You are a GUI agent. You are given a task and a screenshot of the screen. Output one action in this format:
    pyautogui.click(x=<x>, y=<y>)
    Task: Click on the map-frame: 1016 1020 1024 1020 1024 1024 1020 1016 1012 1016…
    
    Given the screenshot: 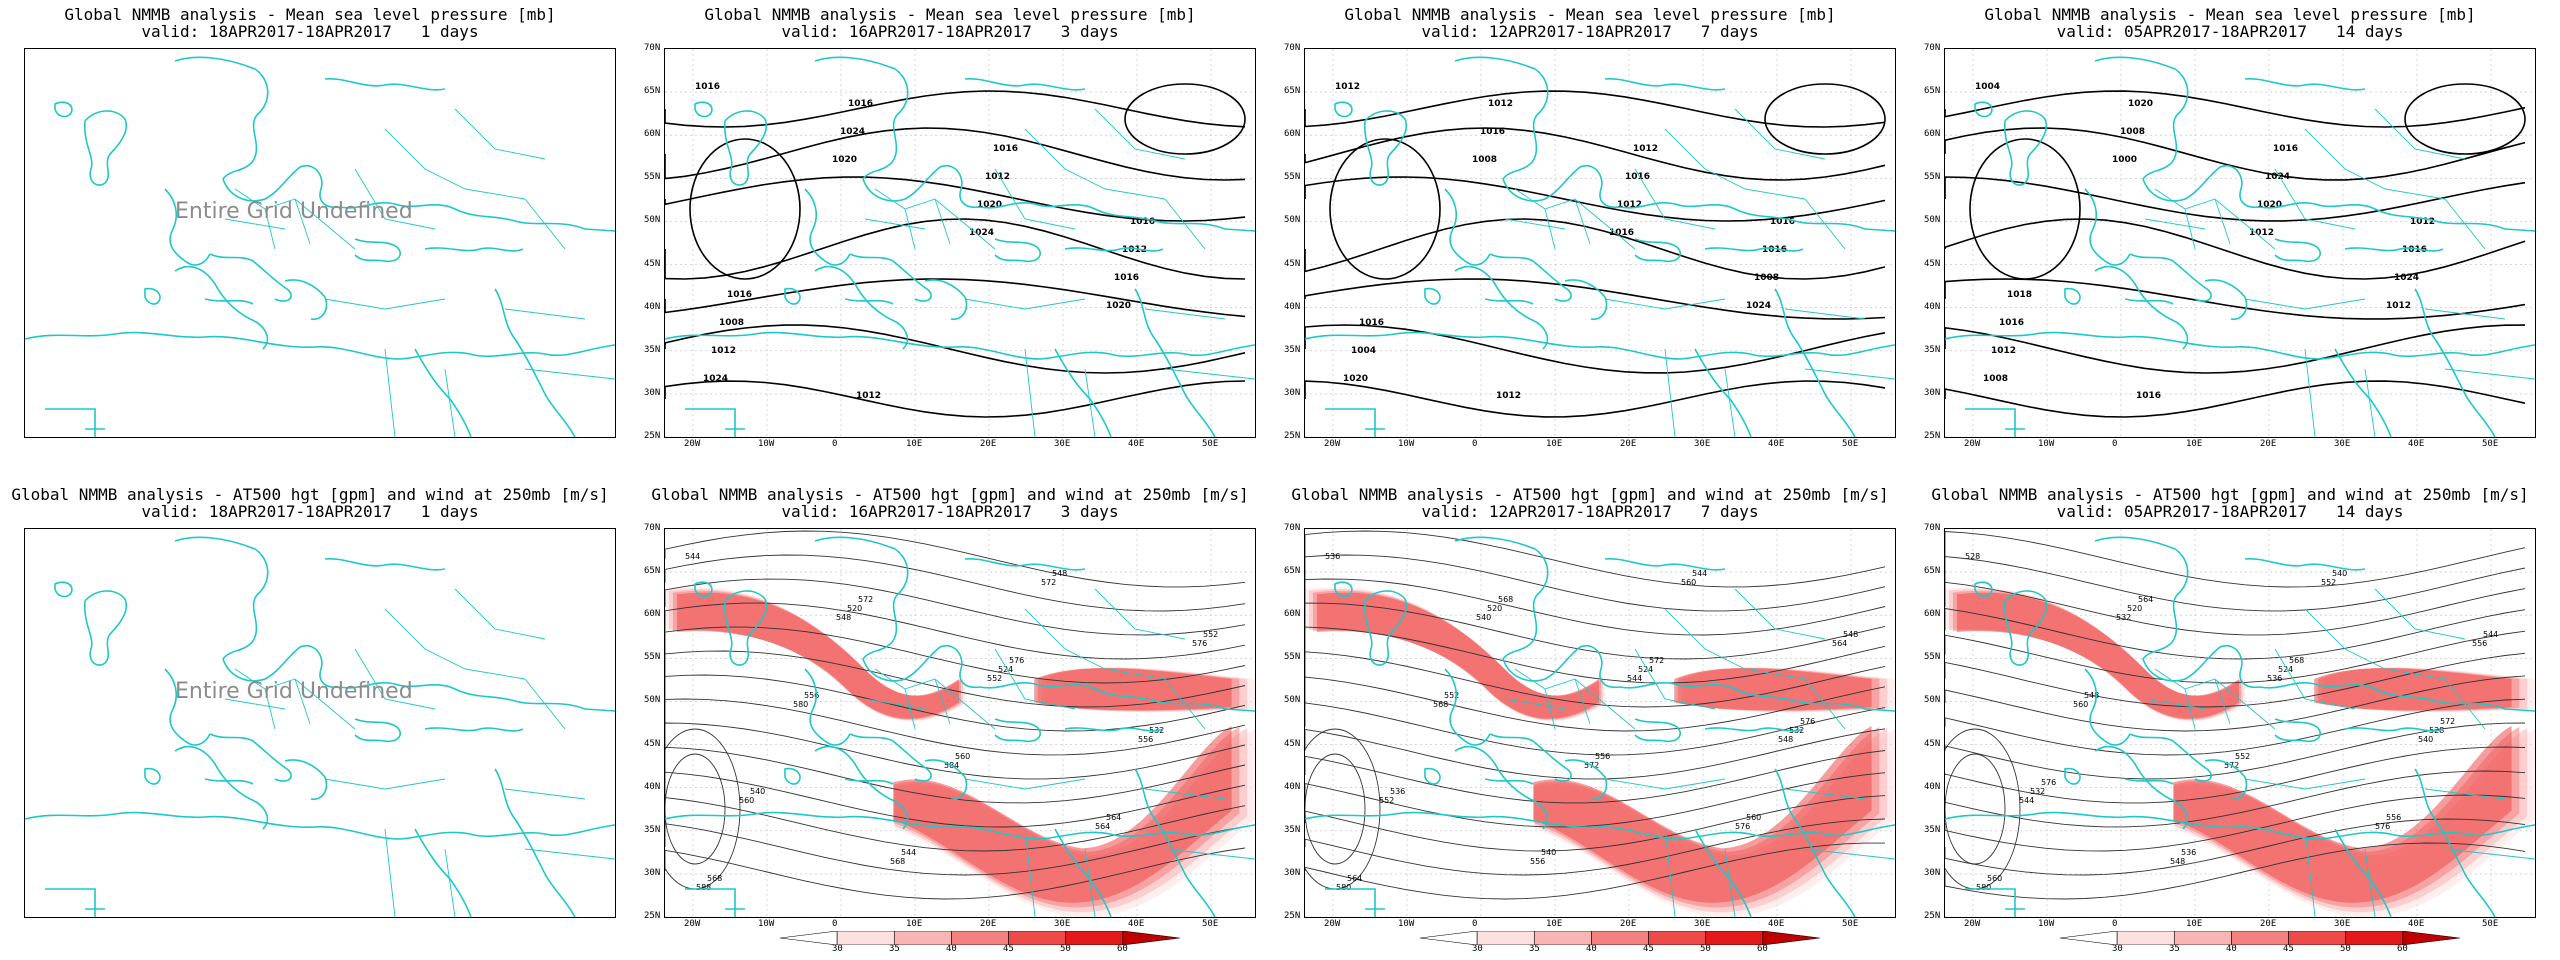 What is the action you would take?
    pyautogui.click(x=960, y=243)
    